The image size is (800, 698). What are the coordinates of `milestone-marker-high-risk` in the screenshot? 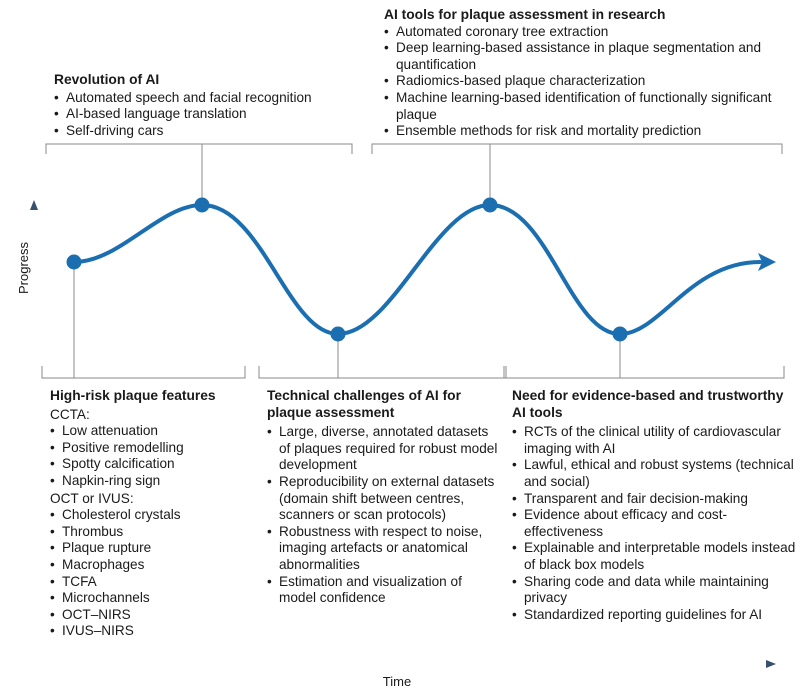 It's located at (74, 262).